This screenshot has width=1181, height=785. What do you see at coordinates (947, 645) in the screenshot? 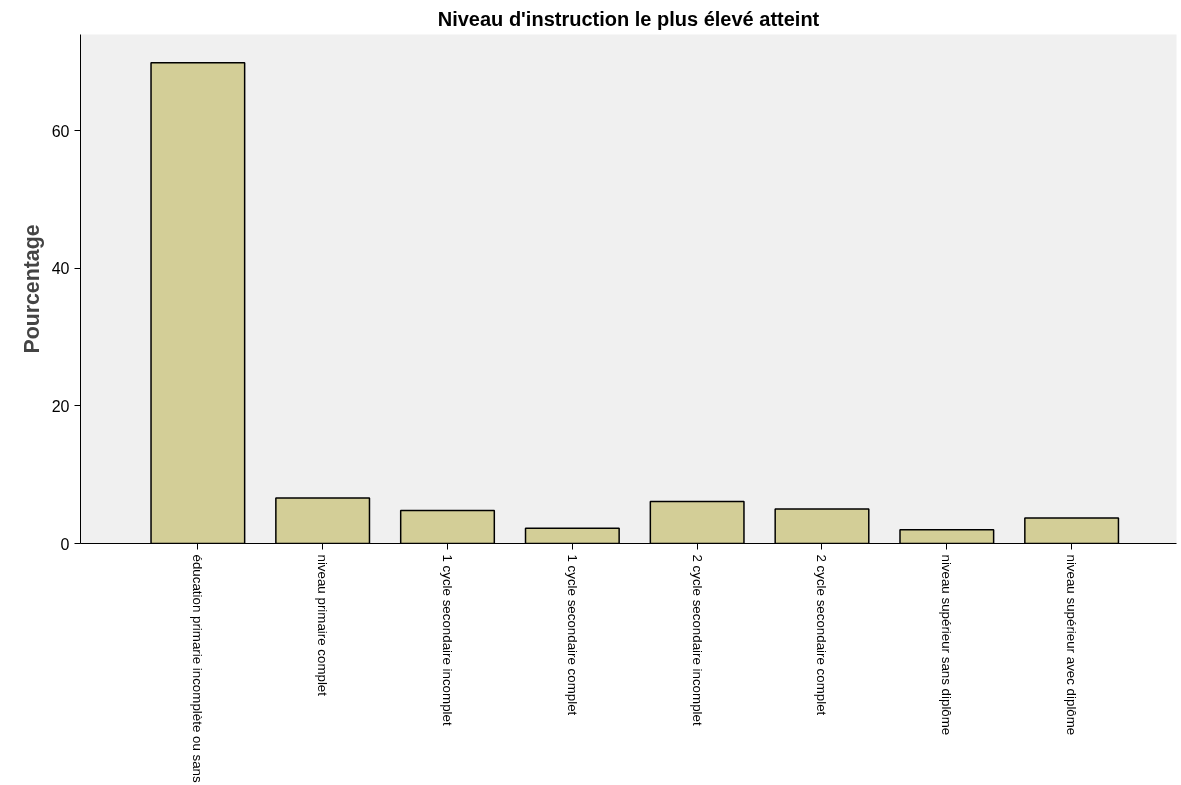
I see `x-tick-label: niveau supérieur sans diplôme` at bounding box center [947, 645].